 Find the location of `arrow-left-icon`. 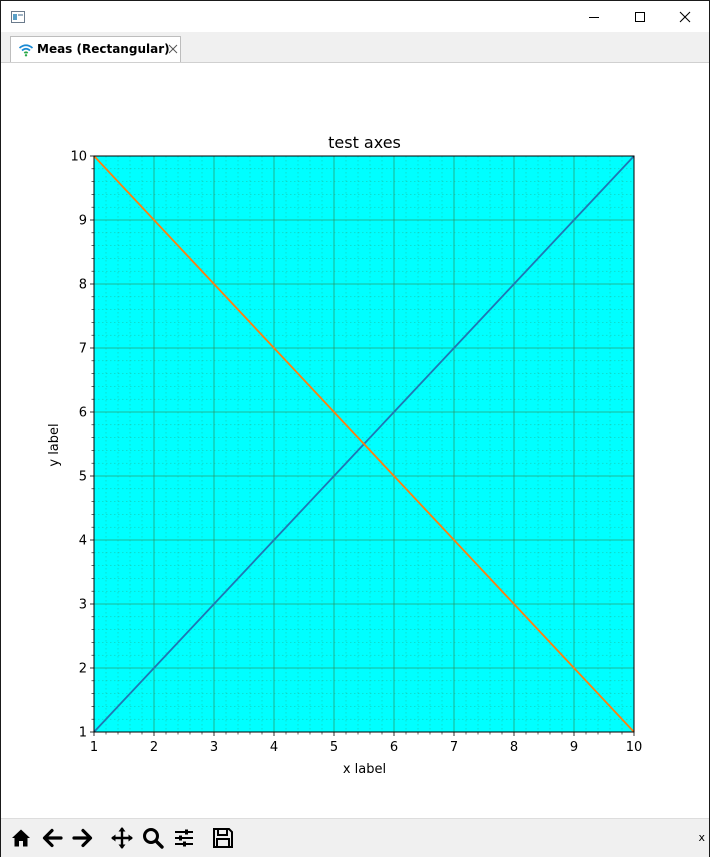

arrow-left-icon is located at coordinates (52, 838).